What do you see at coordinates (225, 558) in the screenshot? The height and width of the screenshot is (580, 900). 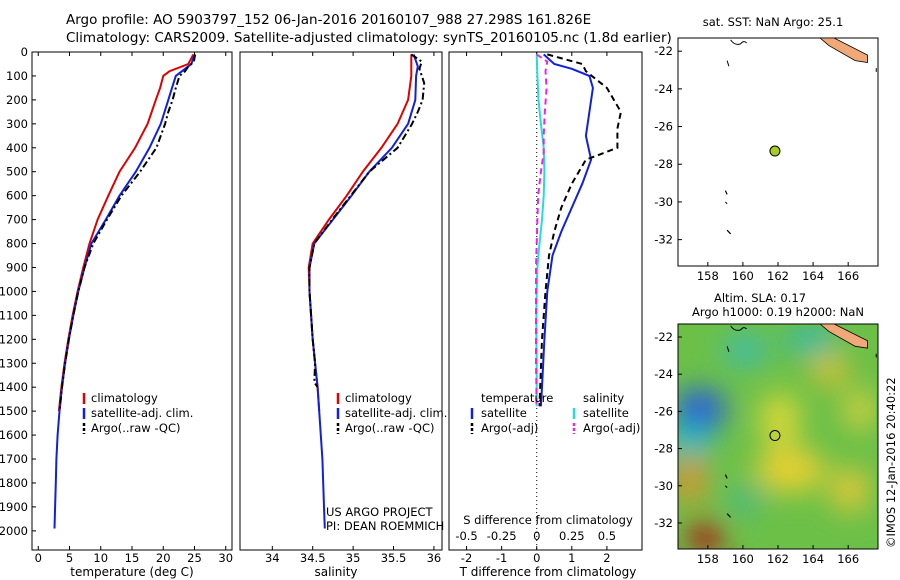 I see `temperature-tick-label: 30` at bounding box center [225, 558].